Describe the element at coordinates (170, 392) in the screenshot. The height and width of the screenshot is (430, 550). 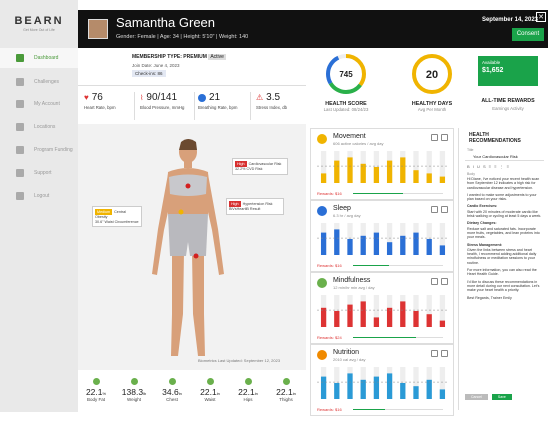
I see `stat-value: 34.6` at that location.